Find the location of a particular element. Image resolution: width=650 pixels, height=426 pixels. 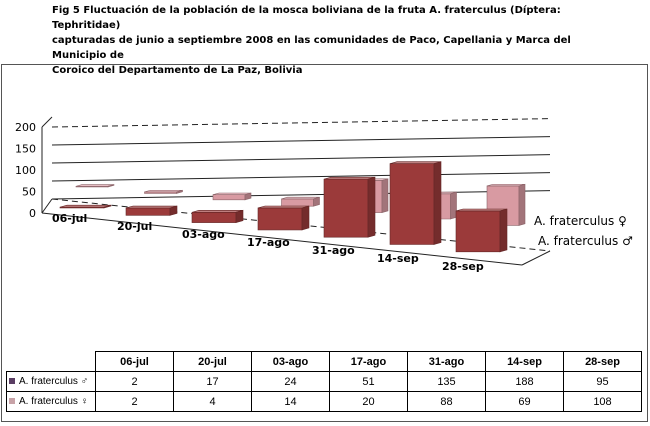

table-cell: 17 is located at coordinates (212, 381).